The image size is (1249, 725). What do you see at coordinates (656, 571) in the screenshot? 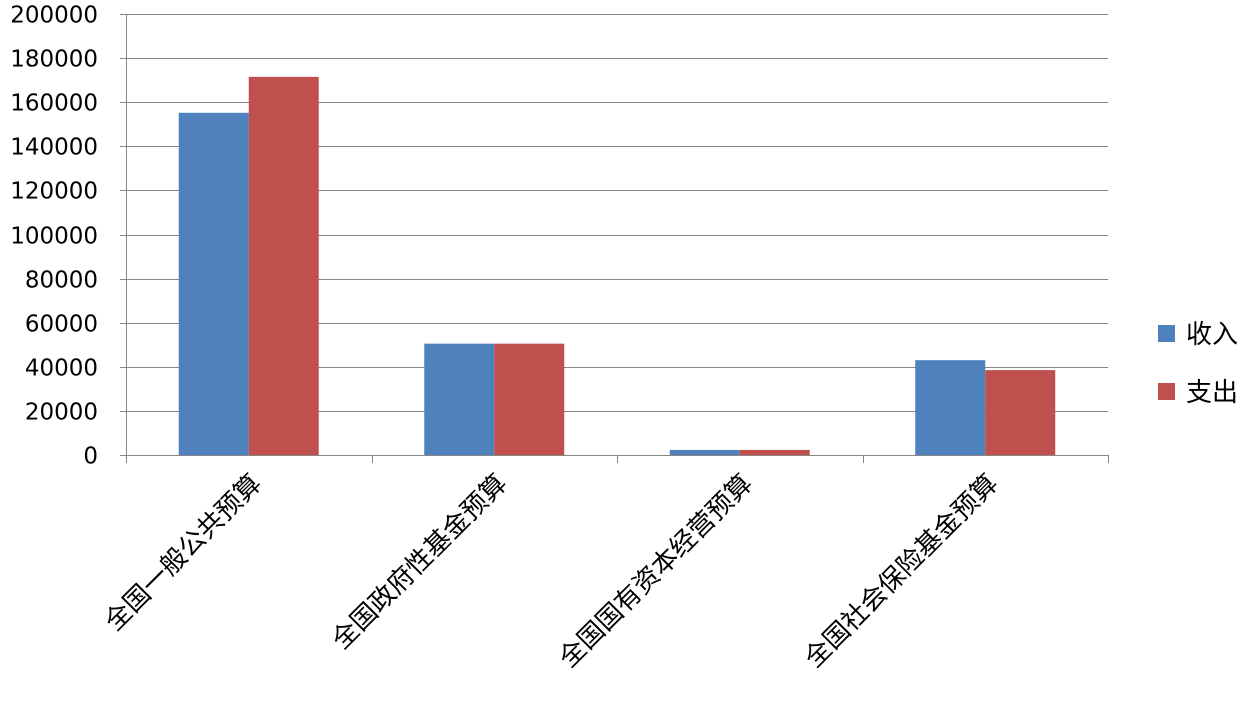
I see `x-category-label: 全国国有资本经营预算` at bounding box center [656, 571].